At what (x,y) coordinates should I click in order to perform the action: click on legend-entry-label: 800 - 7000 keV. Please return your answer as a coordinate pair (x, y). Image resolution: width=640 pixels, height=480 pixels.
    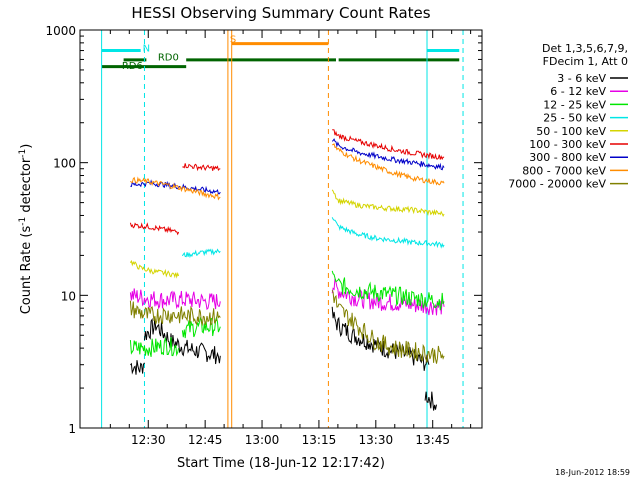
    Looking at the image, I should click on (564, 170).